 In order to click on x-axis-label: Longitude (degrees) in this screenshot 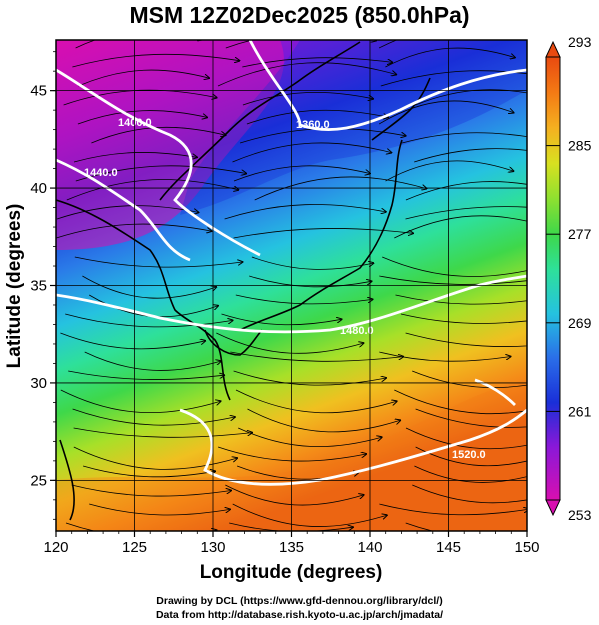, I will do `click(291, 572)`.